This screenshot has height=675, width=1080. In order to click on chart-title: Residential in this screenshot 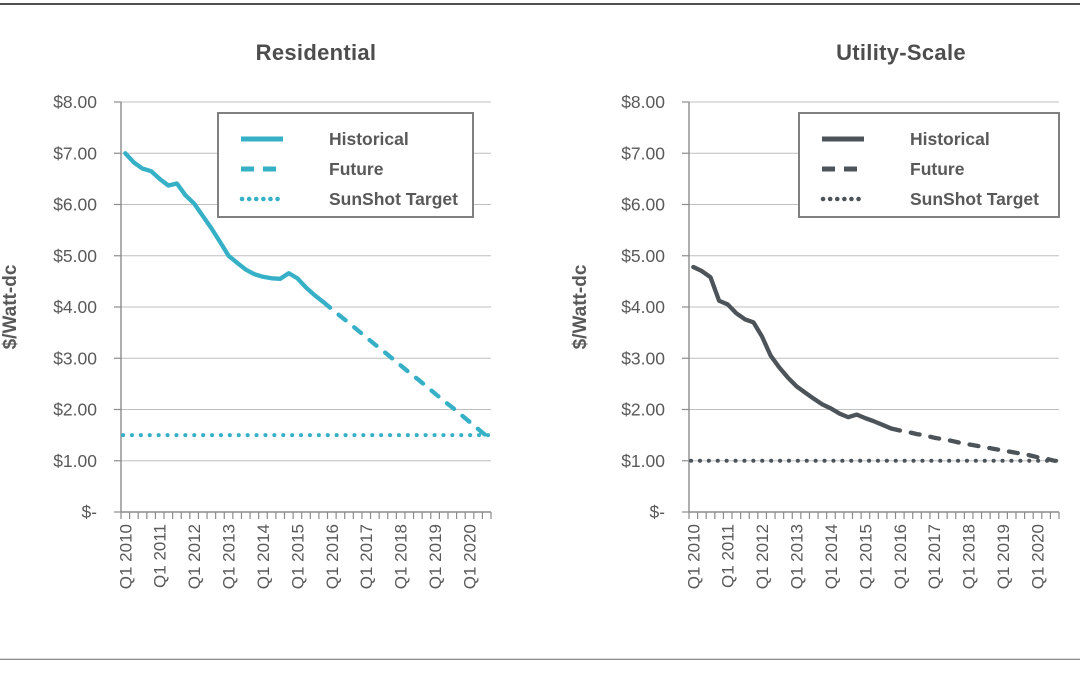, I will do `click(316, 52)`.